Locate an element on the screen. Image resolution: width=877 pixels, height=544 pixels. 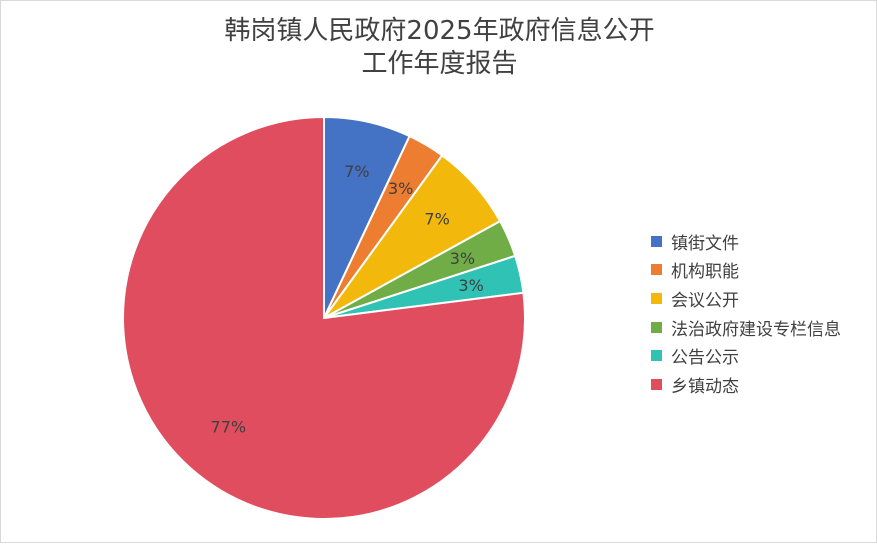
slice-data-label-2: 3% is located at coordinates (400, 188).